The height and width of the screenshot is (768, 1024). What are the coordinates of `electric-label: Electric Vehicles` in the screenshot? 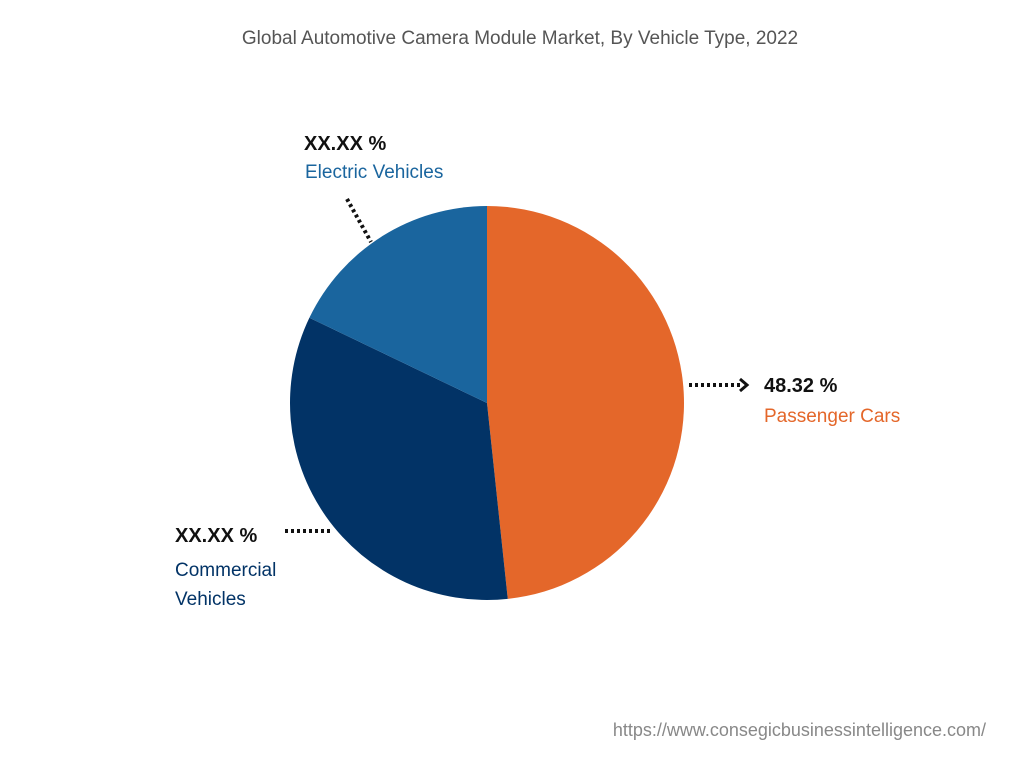 It's located at (374, 172).